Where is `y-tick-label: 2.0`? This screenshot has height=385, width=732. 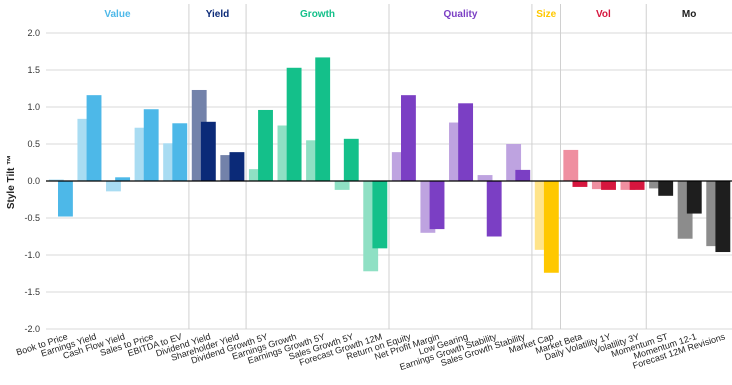 y-tick-label: 2.0 is located at coordinates (33, 33).